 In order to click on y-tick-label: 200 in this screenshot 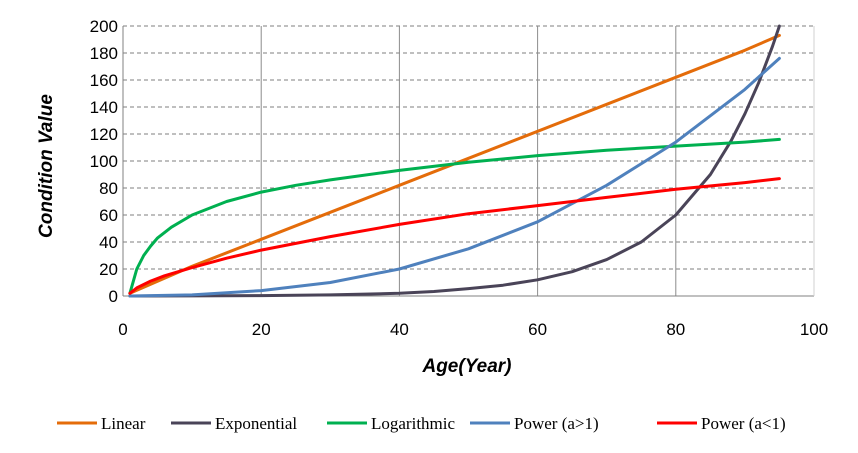, I will do `click(104, 26)`.